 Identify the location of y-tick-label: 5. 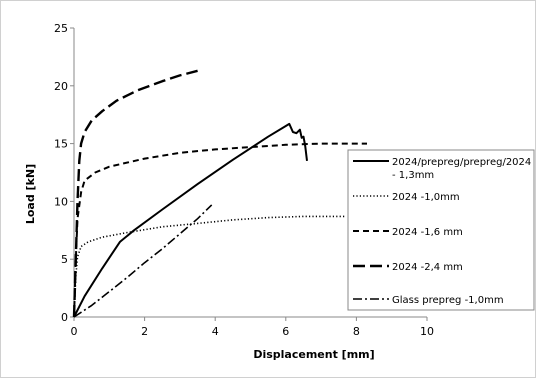
(64, 259).